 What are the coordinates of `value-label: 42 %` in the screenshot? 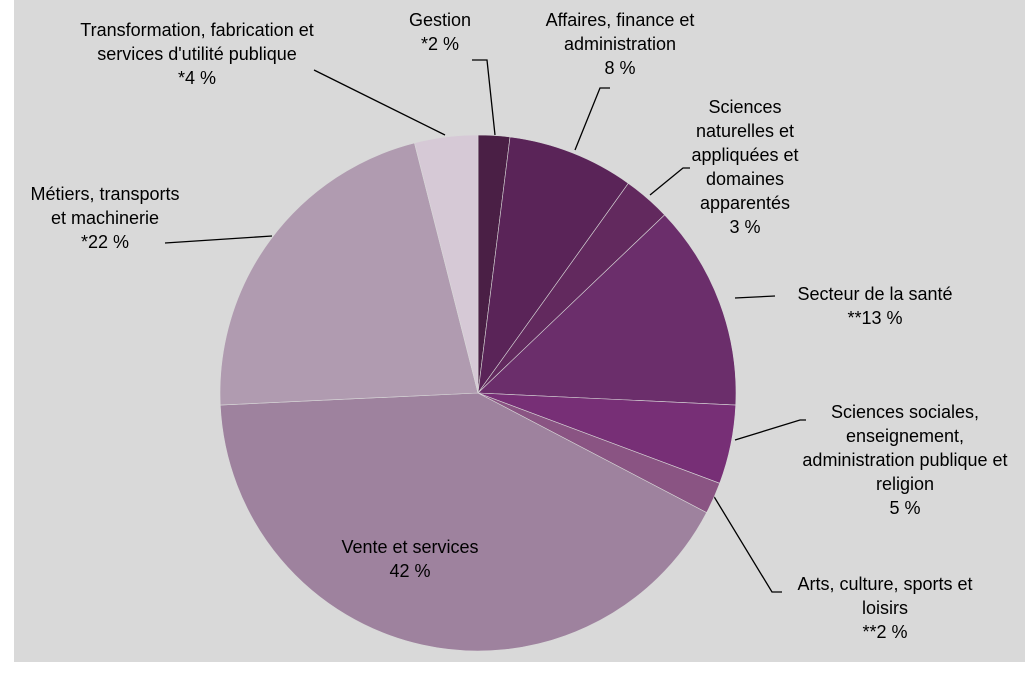 It's located at (410, 571).